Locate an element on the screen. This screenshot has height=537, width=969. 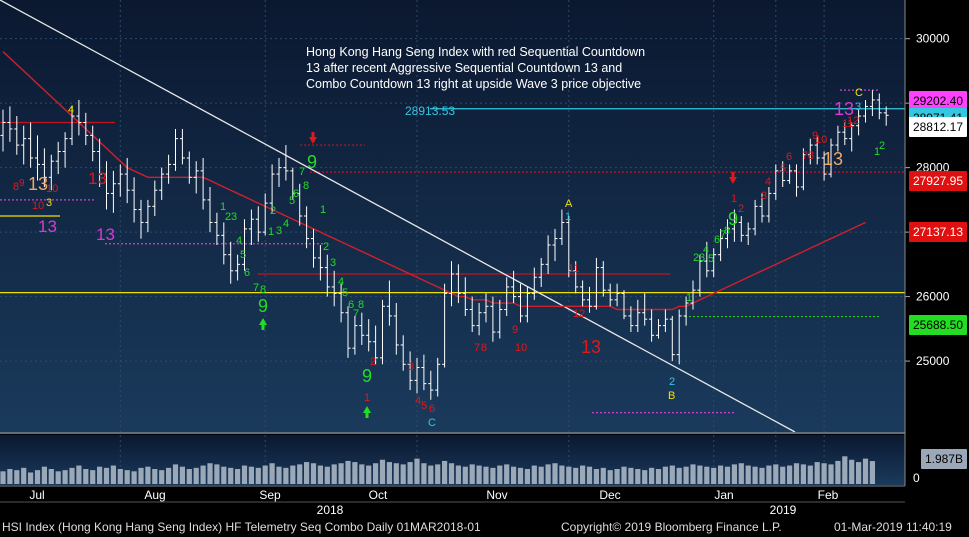
price-label-box: 25688.50 is located at coordinates (937, 325).